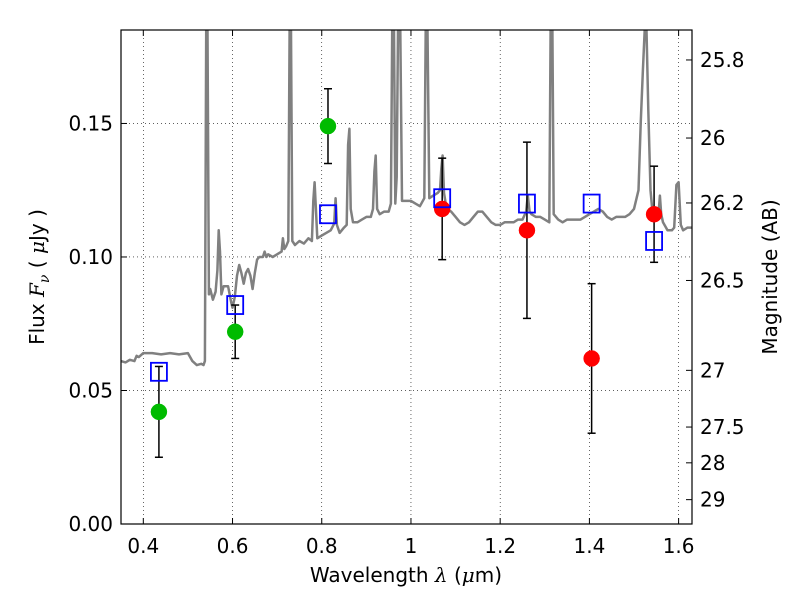  I want to click on y-tick-label: 0.10, so click(90, 257).